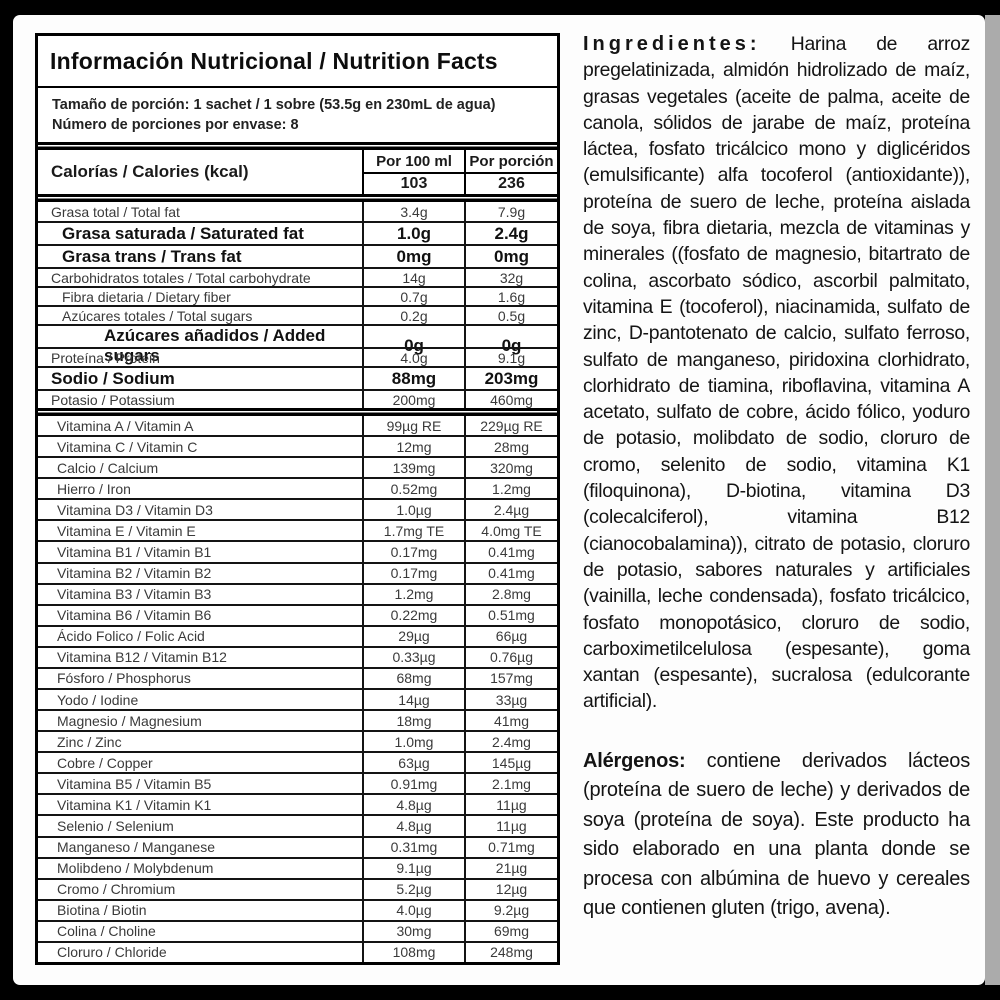  Describe the element at coordinates (413, 296) in the screenshot. I see `value-per-100ml: 0.7g` at that location.